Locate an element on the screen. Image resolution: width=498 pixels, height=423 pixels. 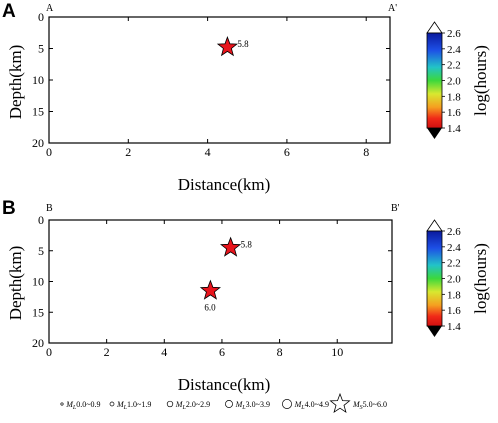
y-axis-label-b: Depth(km) is located at coordinates (15, 283).